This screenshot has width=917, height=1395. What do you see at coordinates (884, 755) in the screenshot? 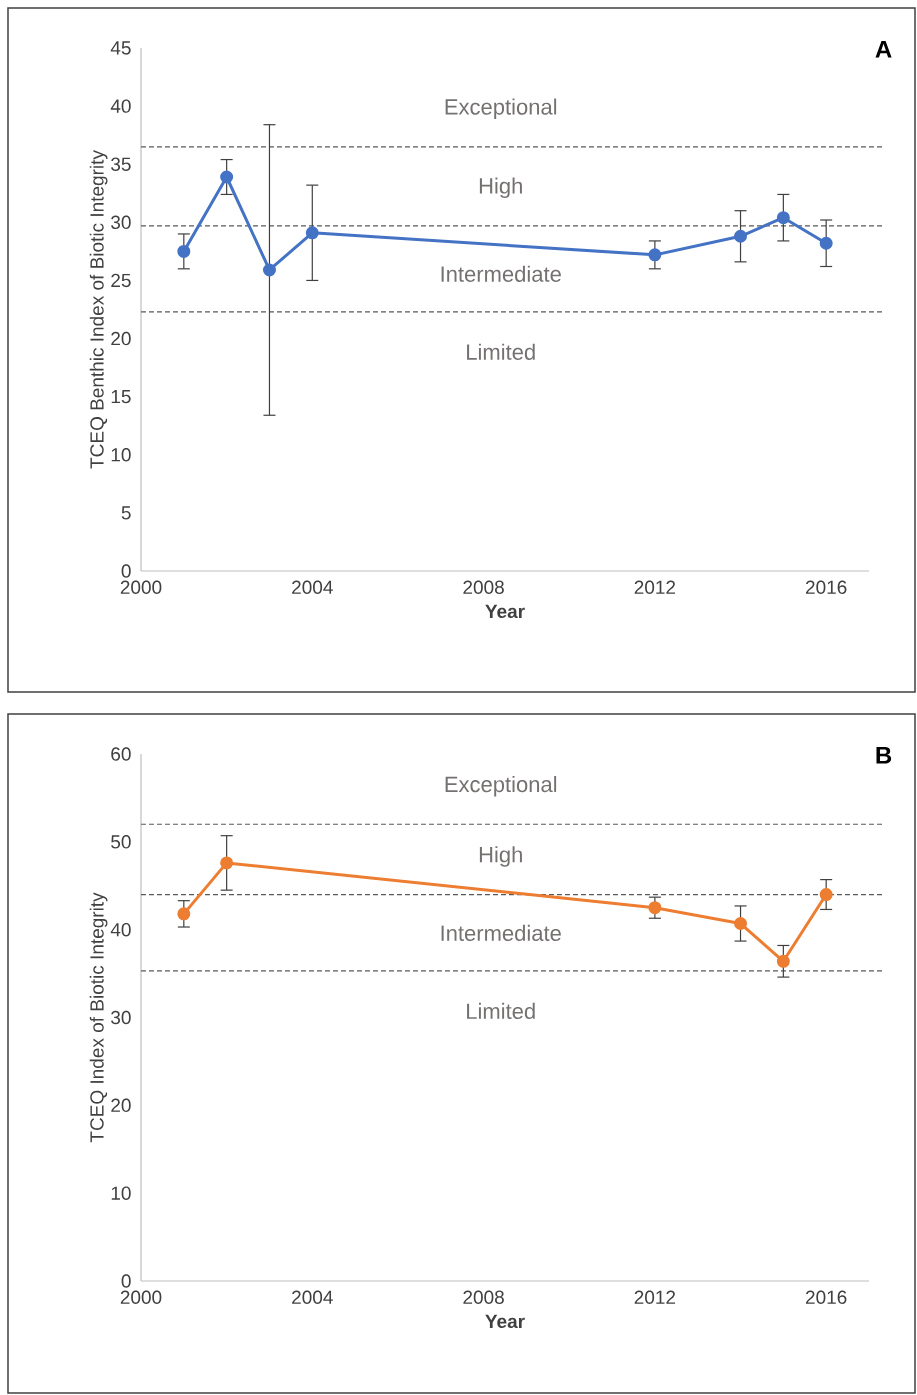
I see `text: B` at bounding box center [884, 755].